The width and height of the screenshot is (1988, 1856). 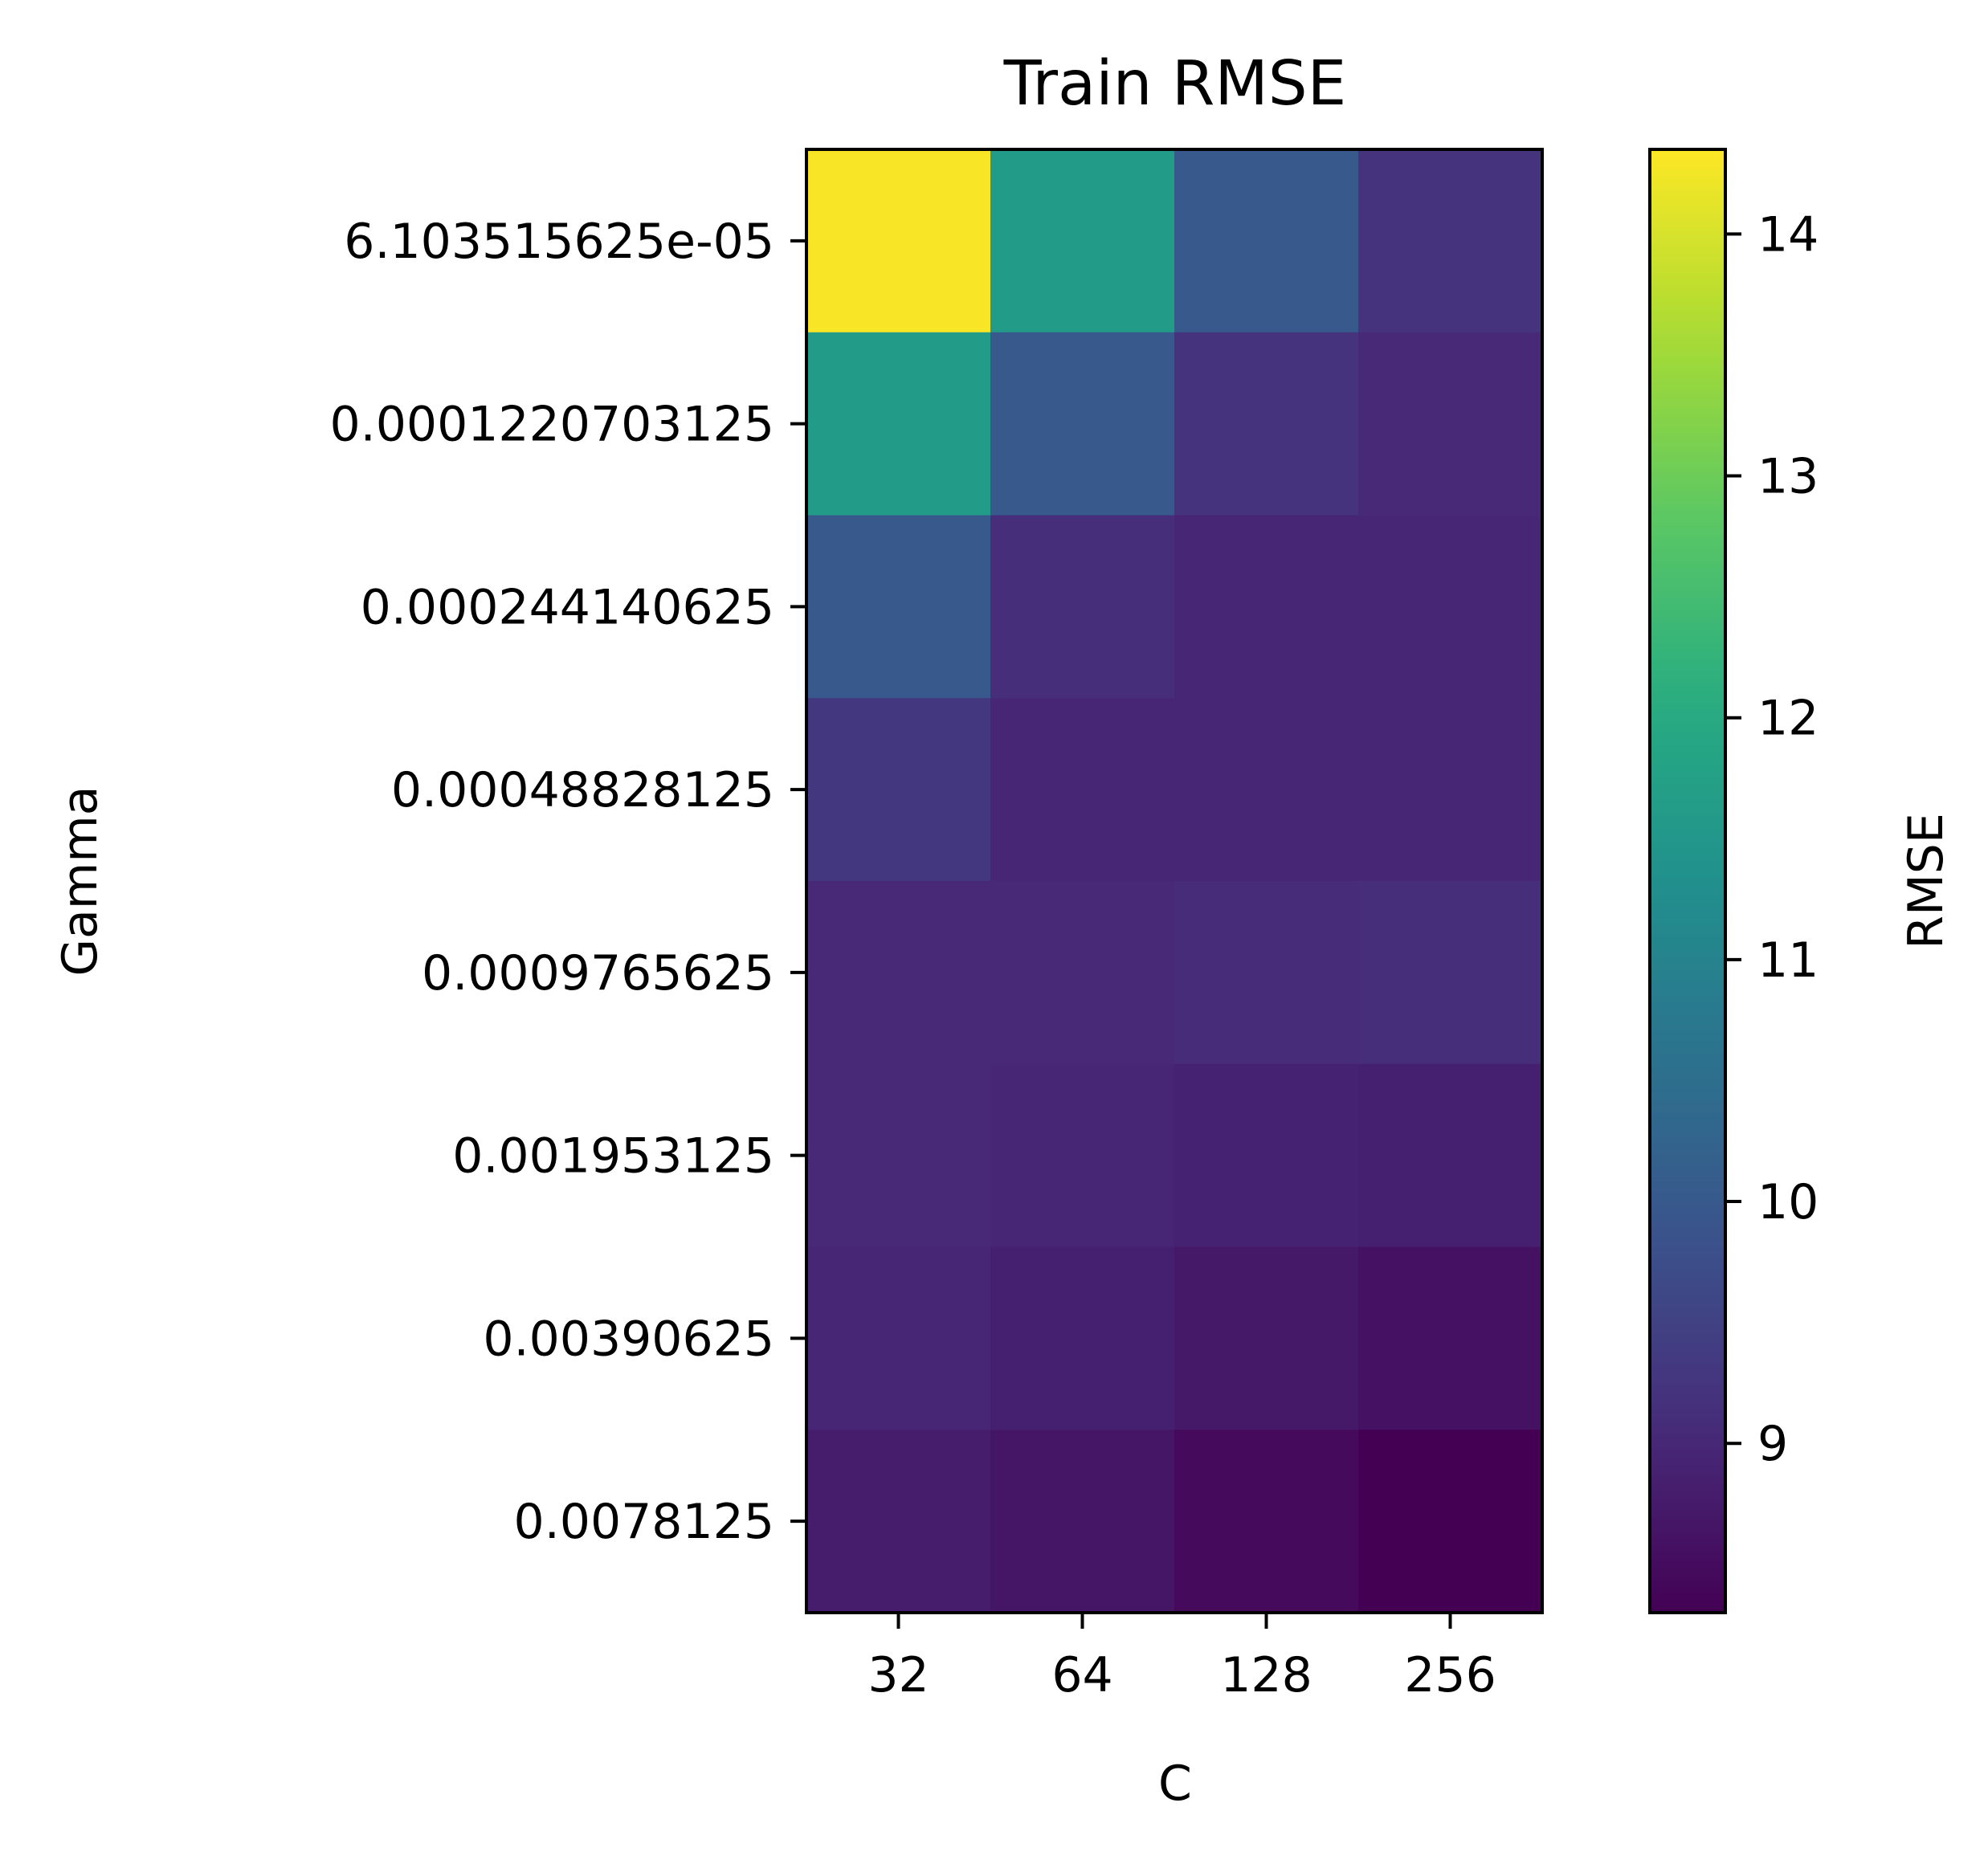 What do you see at coordinates (567, 607) in the screenshot?
I see `y-tick-label: 0.000244140625` at bounding box center [567, 607].